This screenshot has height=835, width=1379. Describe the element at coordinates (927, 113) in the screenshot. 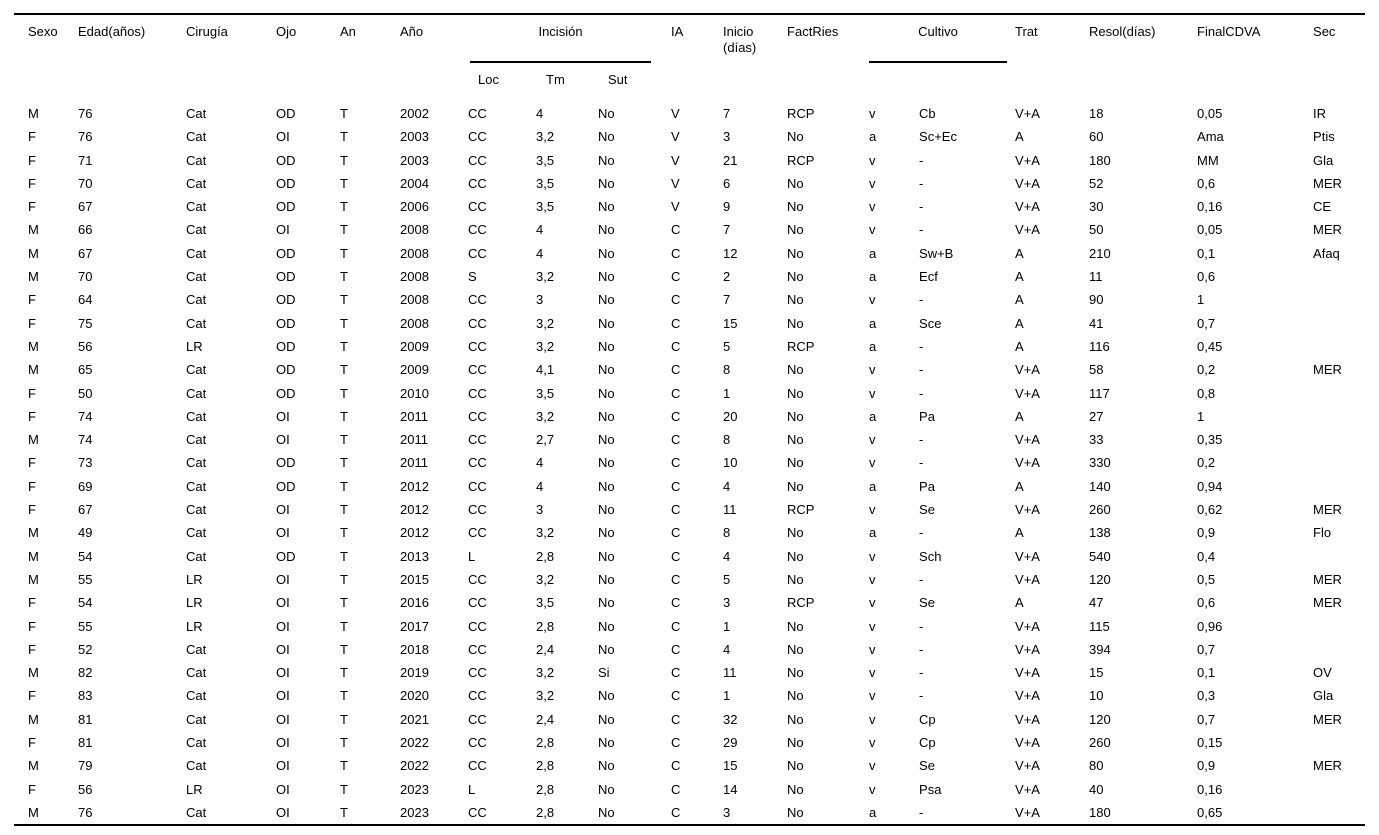

I see `table-cell: Cb` at that location.